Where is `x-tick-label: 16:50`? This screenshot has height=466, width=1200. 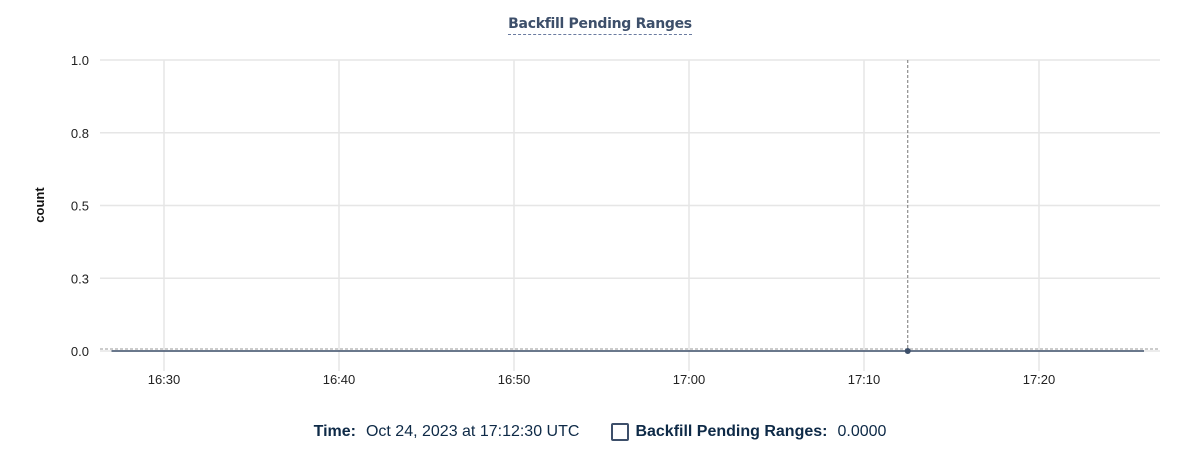 x-tick-label: 16:50 is located at coordinates (514, 379).